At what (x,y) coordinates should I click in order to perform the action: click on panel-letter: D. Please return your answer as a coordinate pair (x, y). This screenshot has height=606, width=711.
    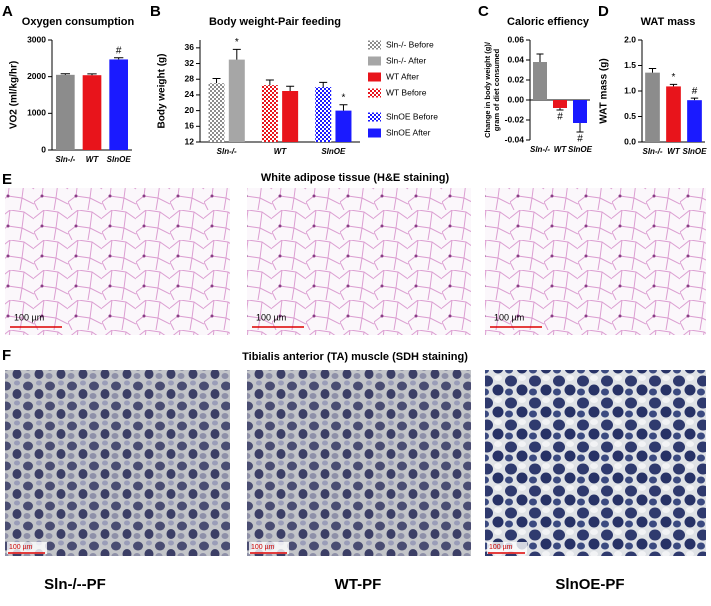
    Looking at the image, I should click on (603, 11).